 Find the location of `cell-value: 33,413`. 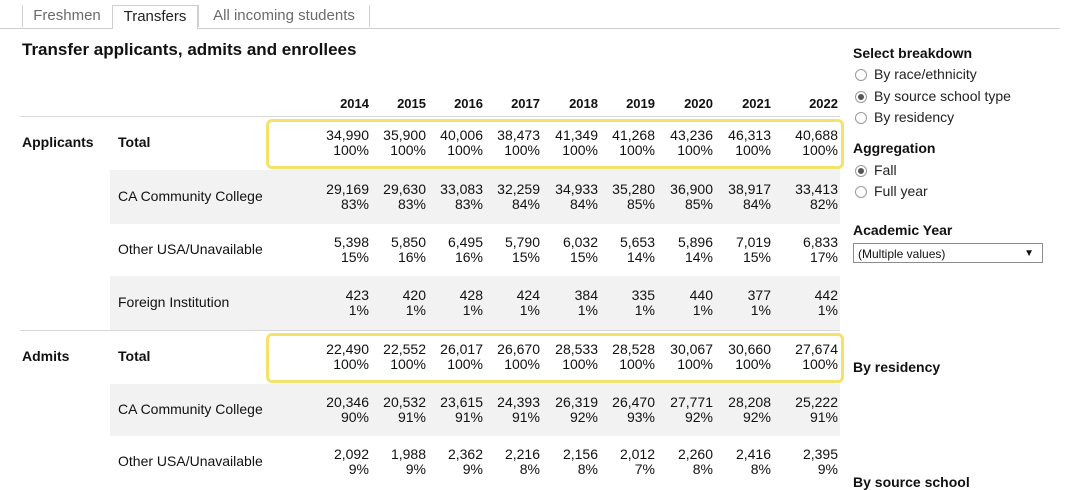

cell-value: 33,413 is located at coordinates (816, 189).